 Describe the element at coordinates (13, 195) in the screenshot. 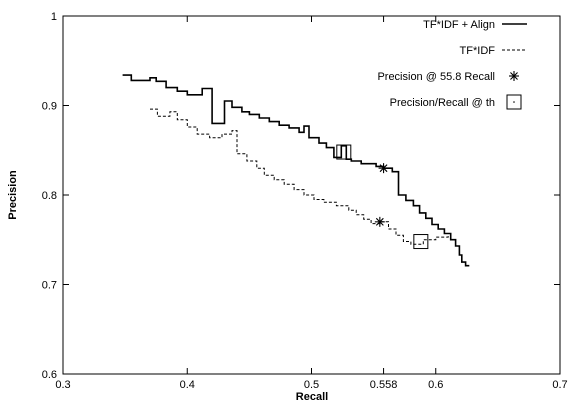

I see `y-axis-label: Precision` at that location.